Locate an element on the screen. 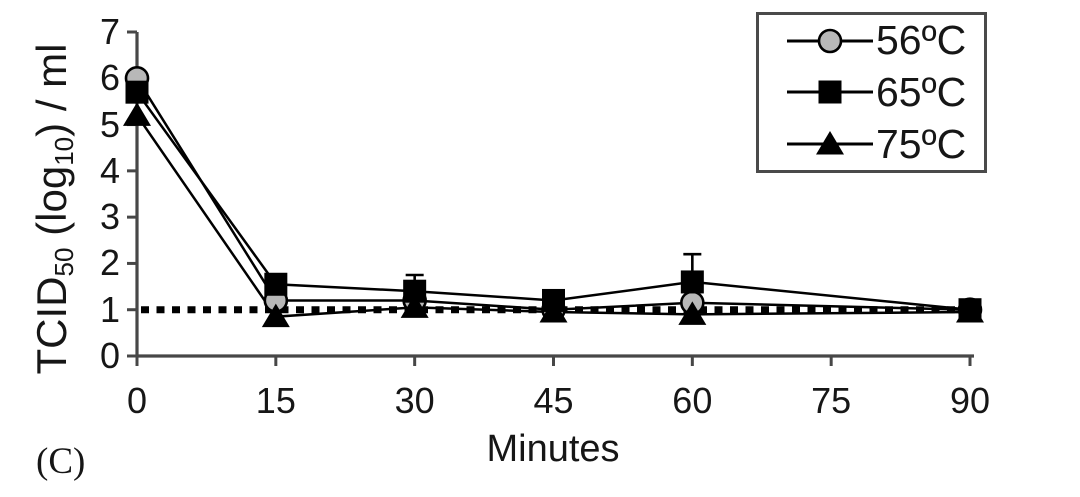 Image resolution: width=1080 pixels, height=497 pixels. legend-label: 75ºC is located at coordinates (921, 143).